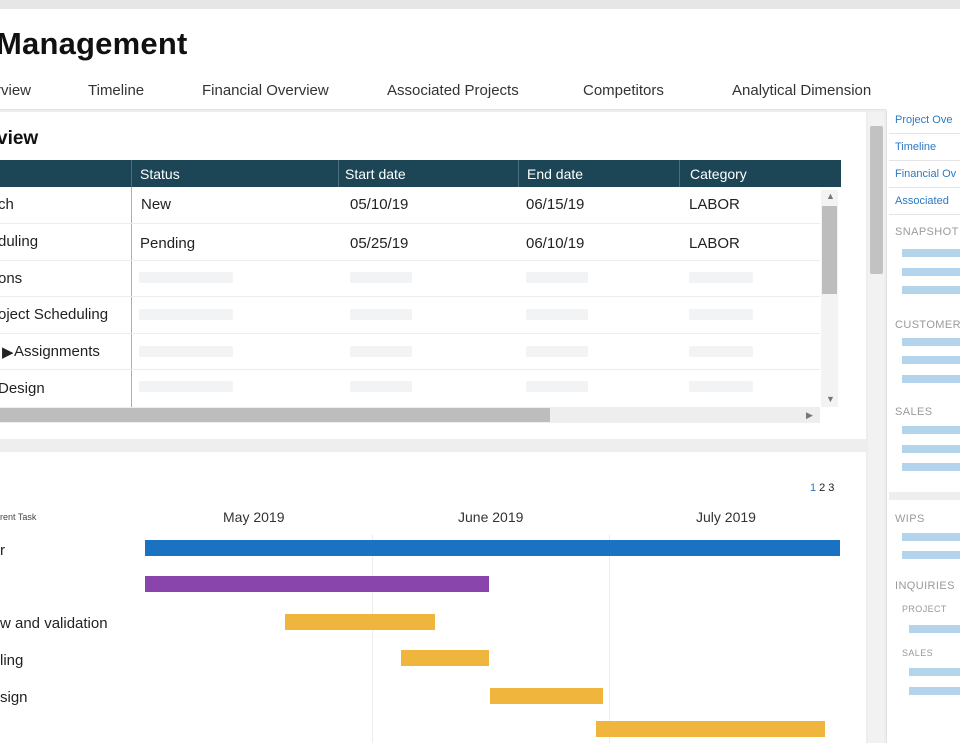  What do you see at coordinates (2, 550) in the screenshot?
I see `task-label: r` at bounding box center [2, 550].